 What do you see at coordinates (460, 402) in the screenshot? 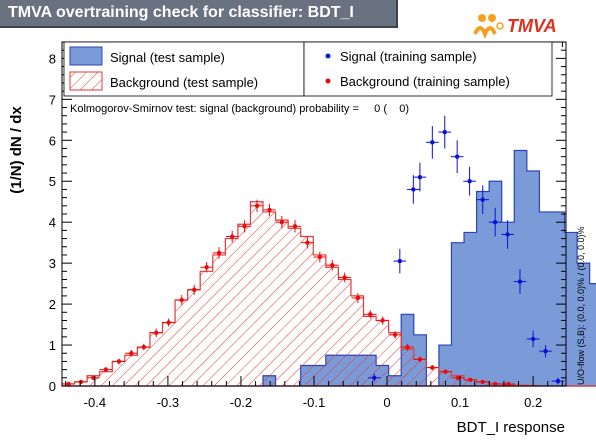
I see `x-tick-label: 0.1` at bounding box center [460, 402].